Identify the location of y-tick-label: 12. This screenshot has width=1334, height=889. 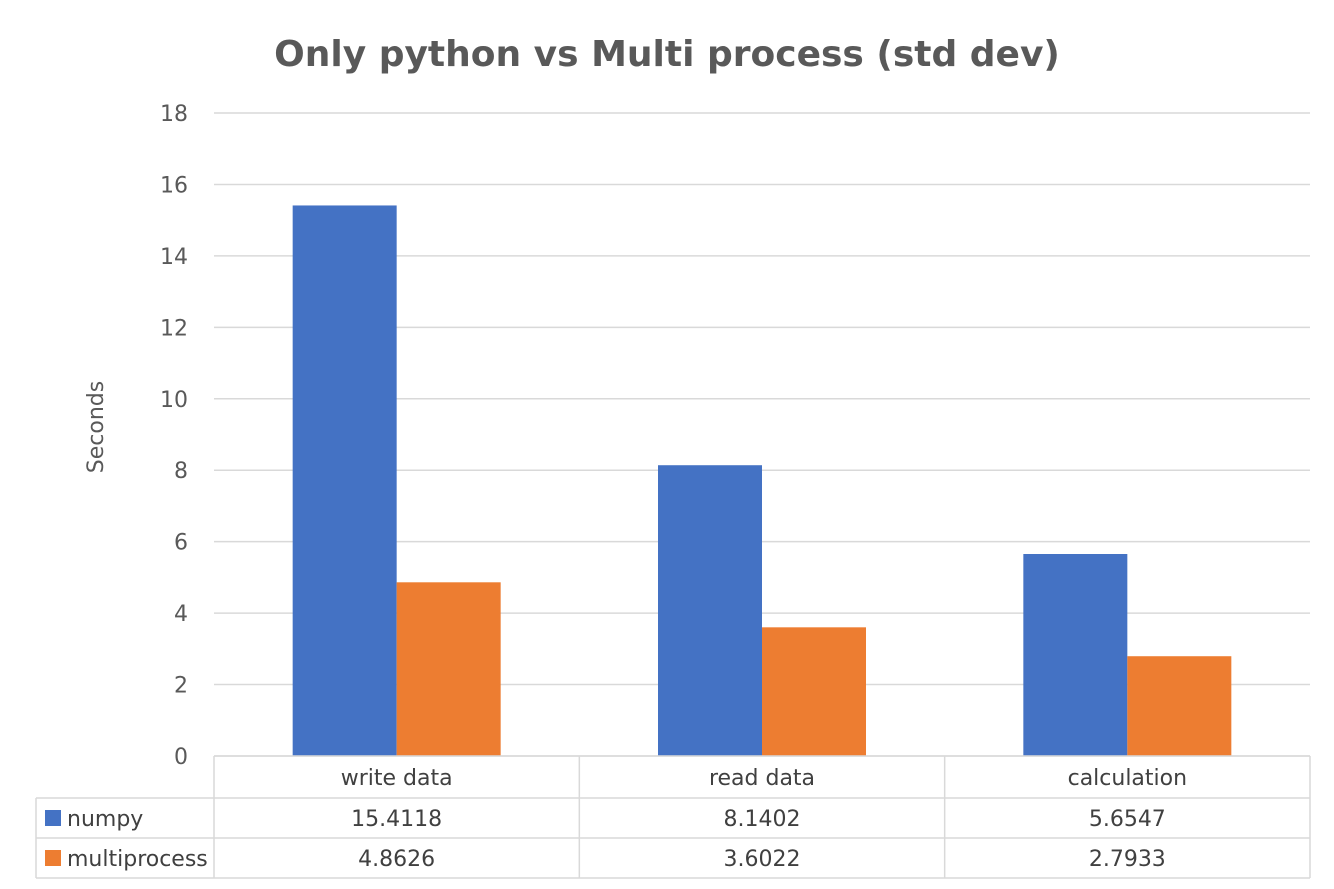
(174, 328).